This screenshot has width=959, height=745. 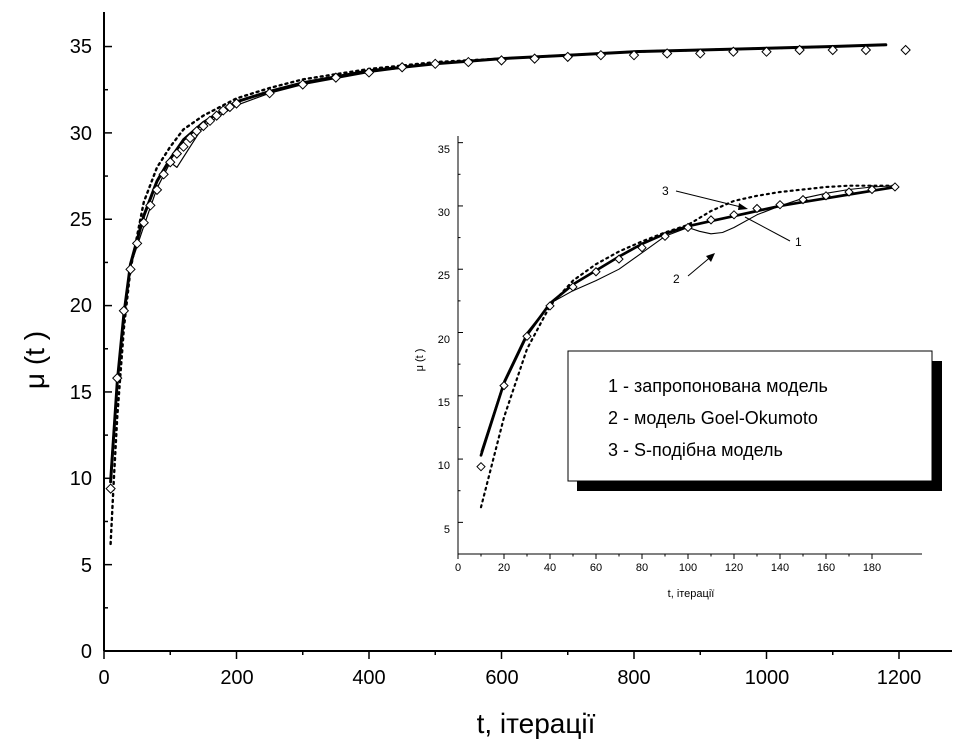 What do you see at coordinates (444, 340) in the screenshot?
I see `inset-y-tick-label: 20` at bounding box center [444, 340].